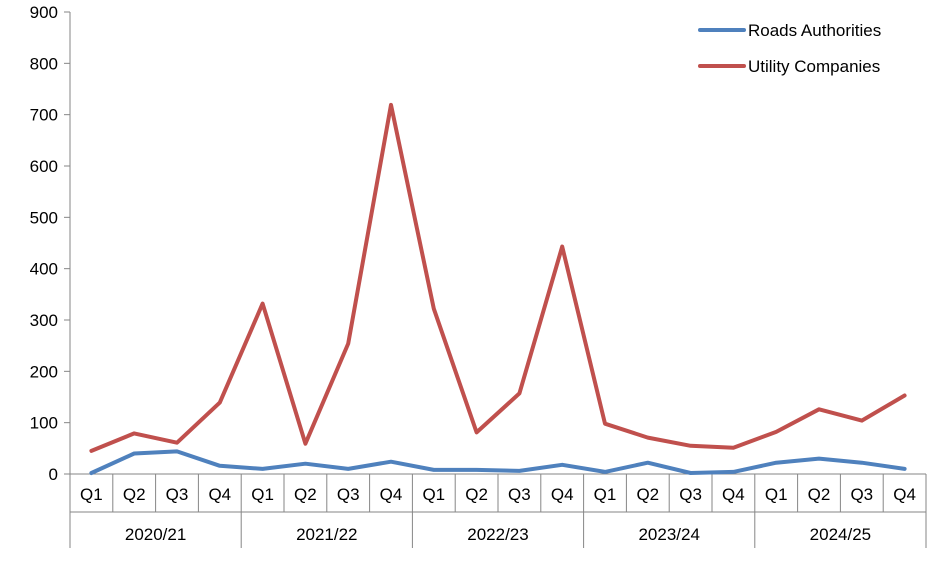 The image size is (934, 562). I want to click on y-tick-label: 100, so click(44, 423).